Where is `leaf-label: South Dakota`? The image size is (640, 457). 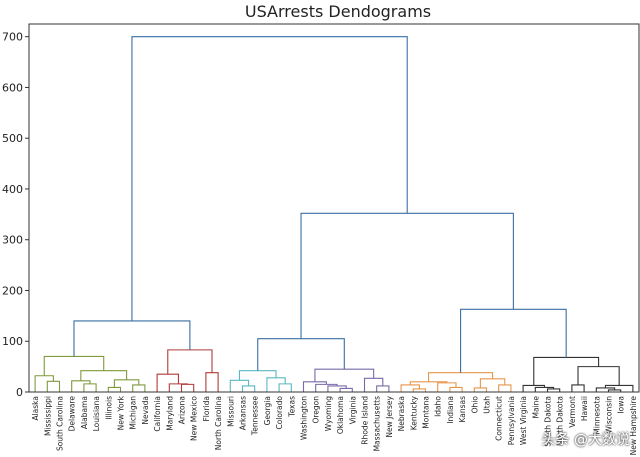
leaf-label: South Dakota is located at coordinates (548, 421).